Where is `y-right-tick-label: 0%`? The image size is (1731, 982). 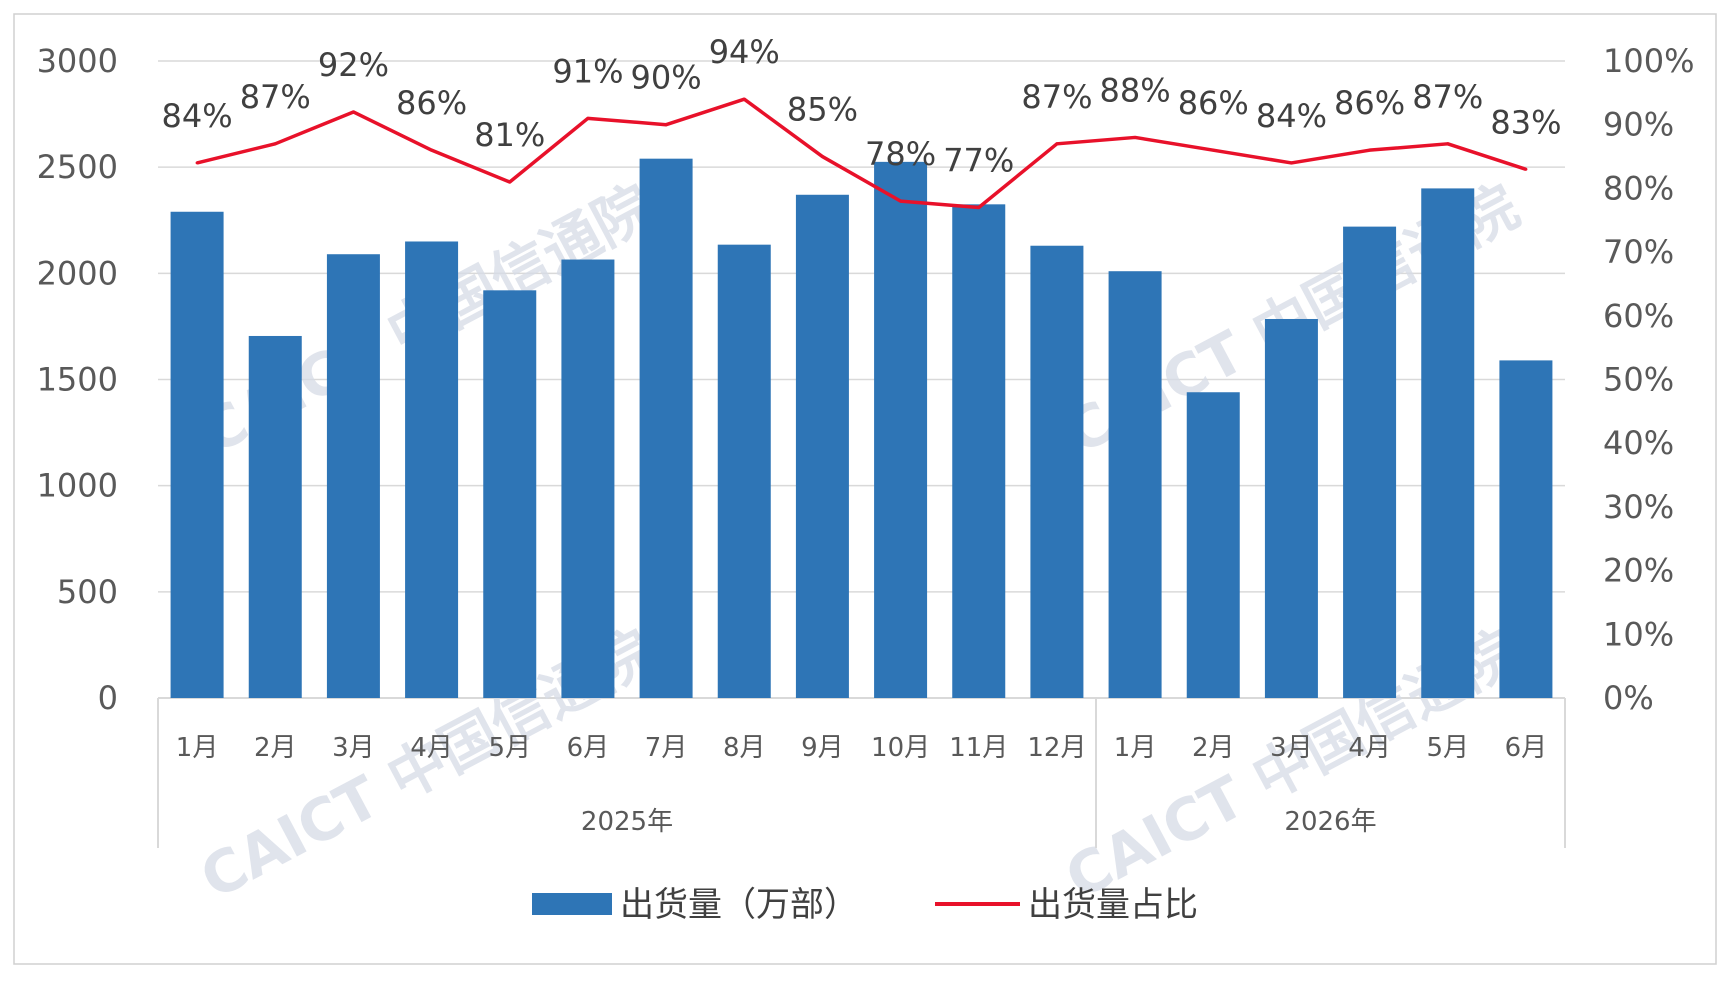 y-right-tick-label: 0% is located at coordinates (1628, 698).